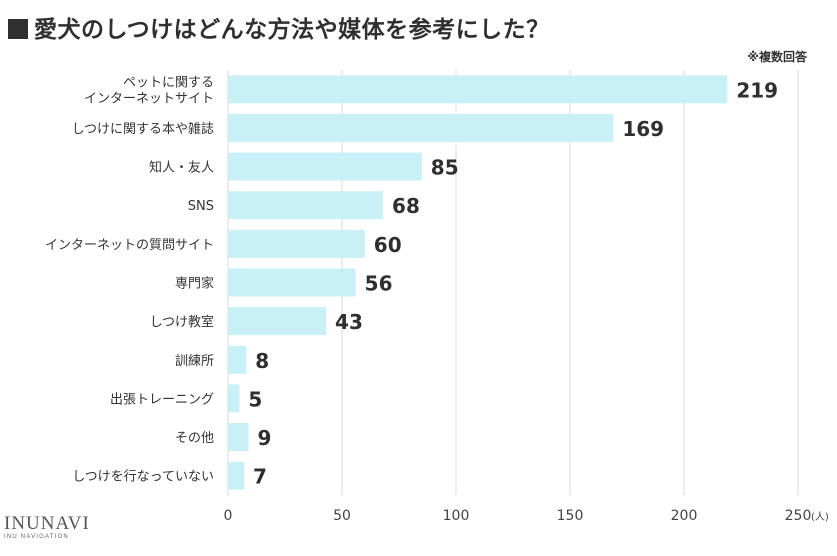 This screenshot has width=837, height=556. What do you see at coordinates (228, 516) in the screenshot?
I see `x-tick-label: 0` at bounding box center [228, 516].